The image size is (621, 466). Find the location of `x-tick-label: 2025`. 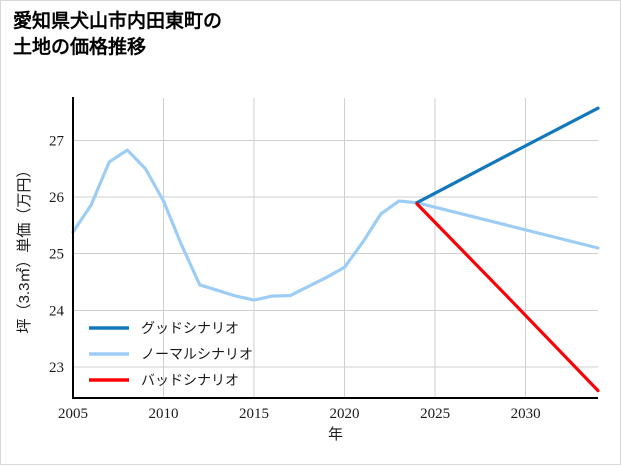

x-tick-label: 2025 is located at coordinates (435, 414).